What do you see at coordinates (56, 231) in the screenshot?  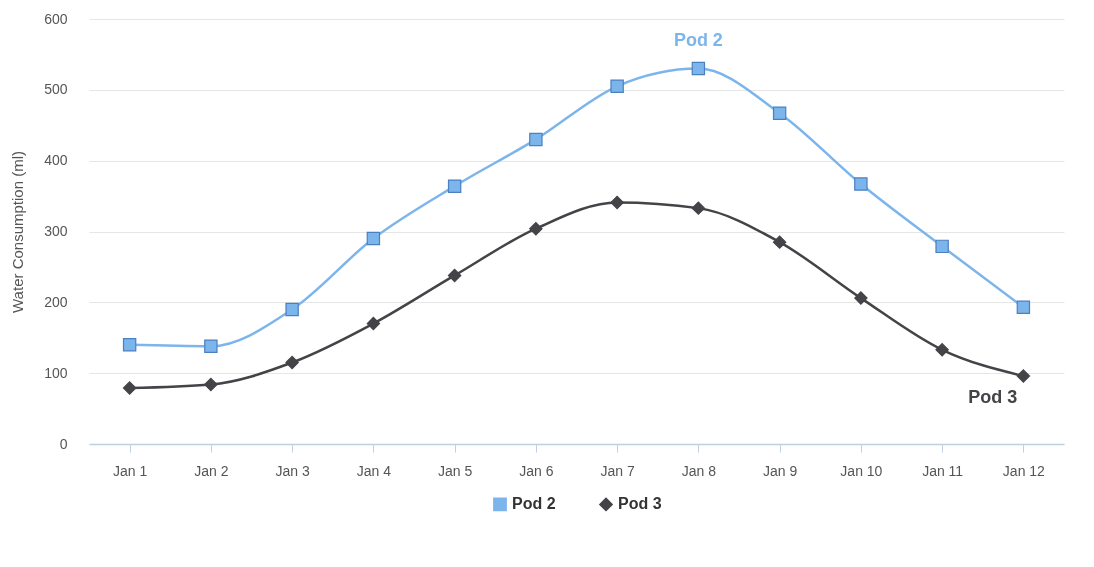 I see `y-tick-label: 300` at bounding box center [56, 231].